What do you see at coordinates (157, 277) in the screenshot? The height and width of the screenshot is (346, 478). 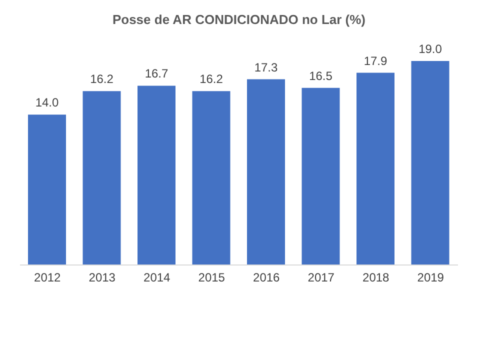 I see `x-tick-label: 2014` at bounding box center [157, 277].